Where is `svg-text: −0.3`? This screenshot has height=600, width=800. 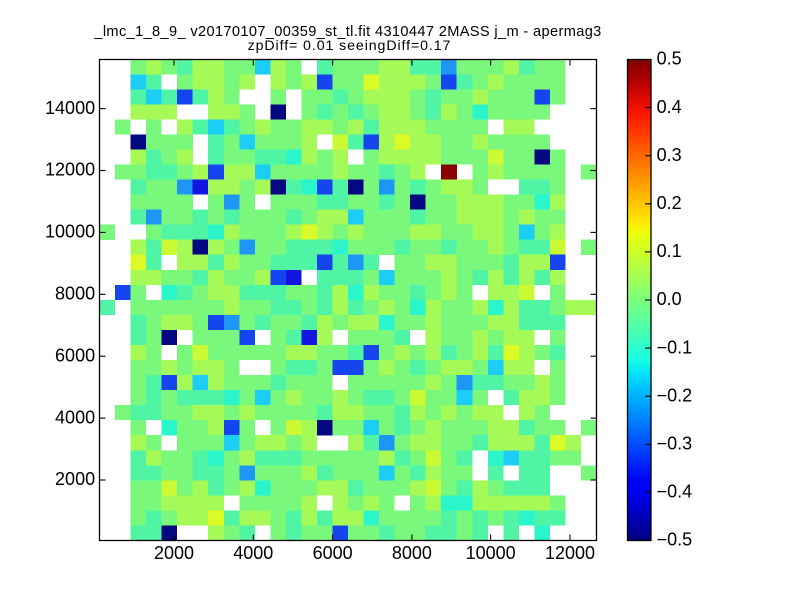 svg-text: −0.3 is located at coordinates (675, 444).